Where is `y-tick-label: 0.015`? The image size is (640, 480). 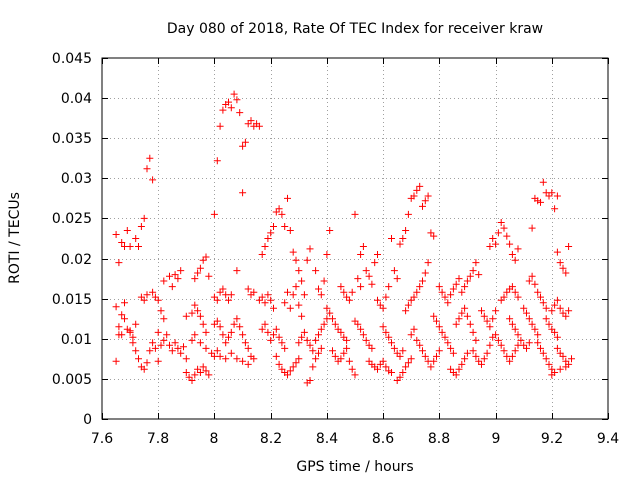
y-tick-label: 0.015 is located at coordinates (72, 300).